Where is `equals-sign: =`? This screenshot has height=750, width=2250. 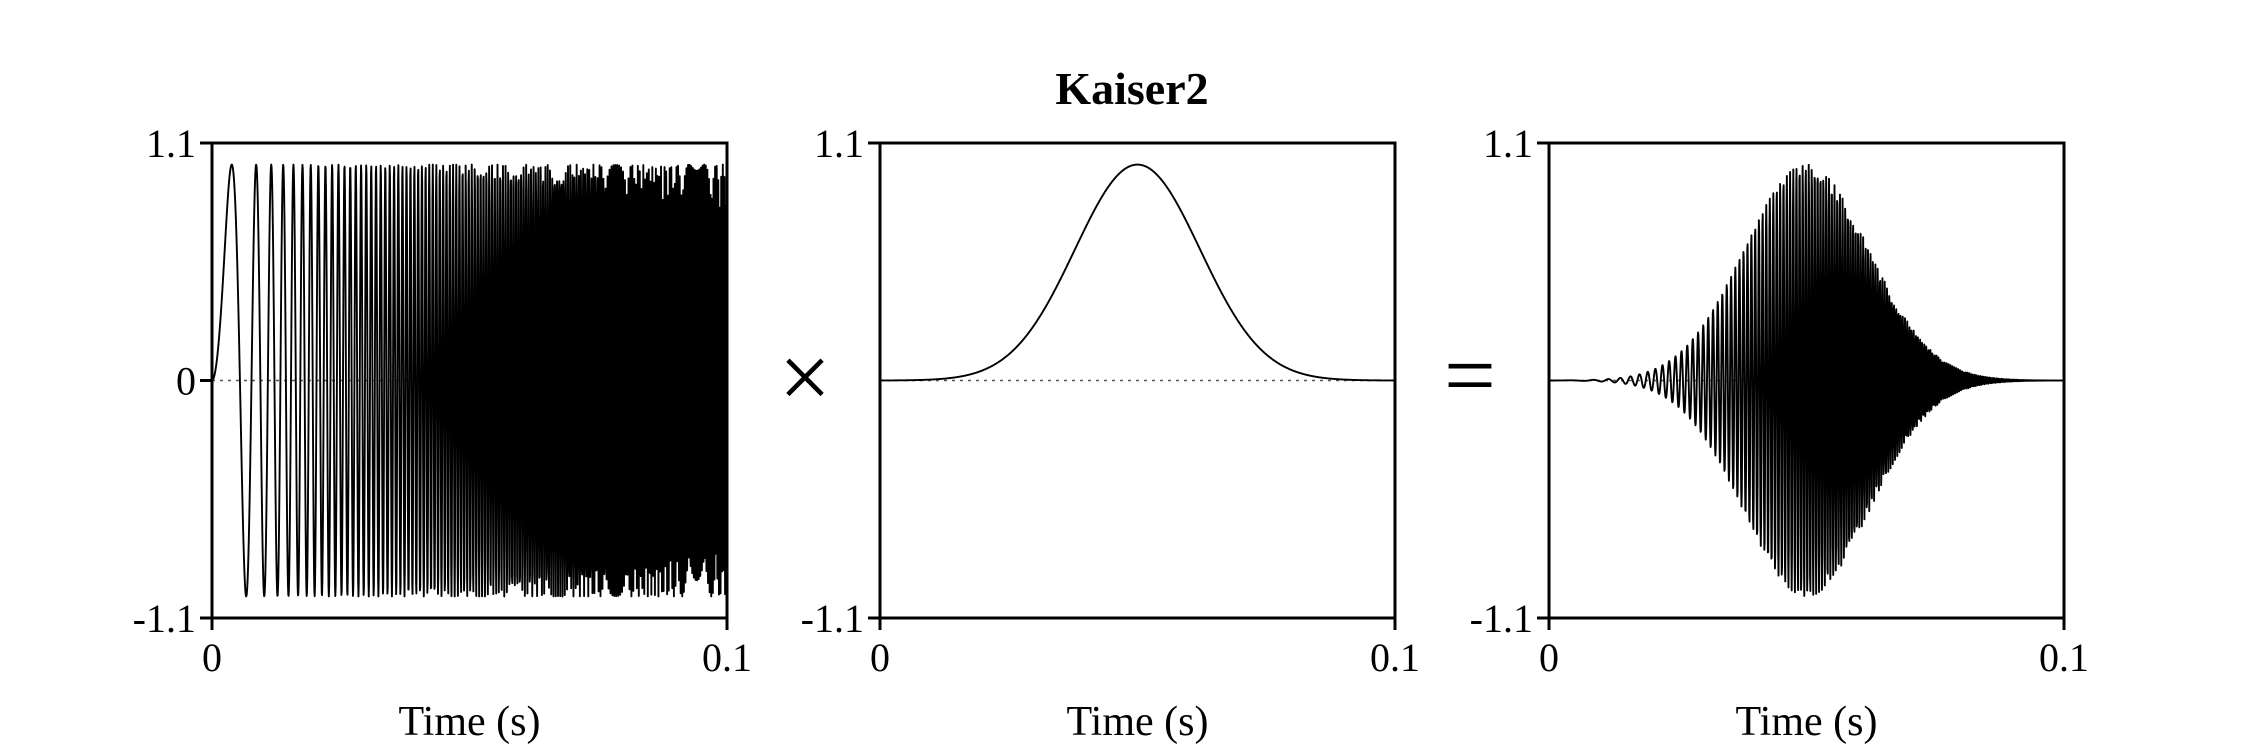 equals-sign: = is located at coordinates (1470, 375).